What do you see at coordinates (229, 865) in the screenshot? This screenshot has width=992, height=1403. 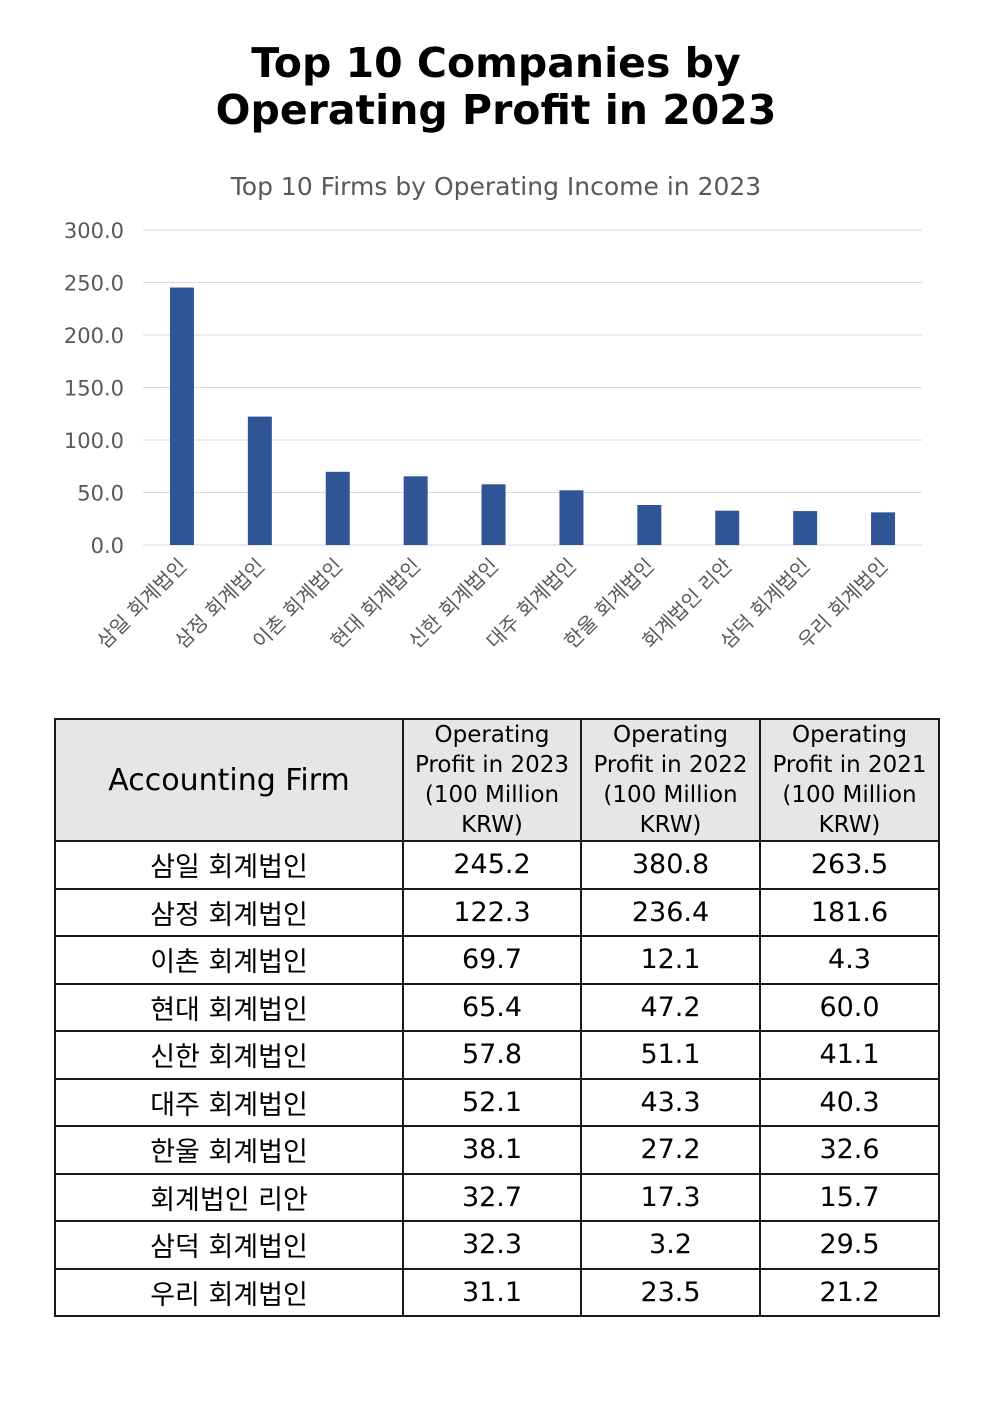 I see `firm-name-cell: 삼일 회계법인` at bounding box center [229, 865].